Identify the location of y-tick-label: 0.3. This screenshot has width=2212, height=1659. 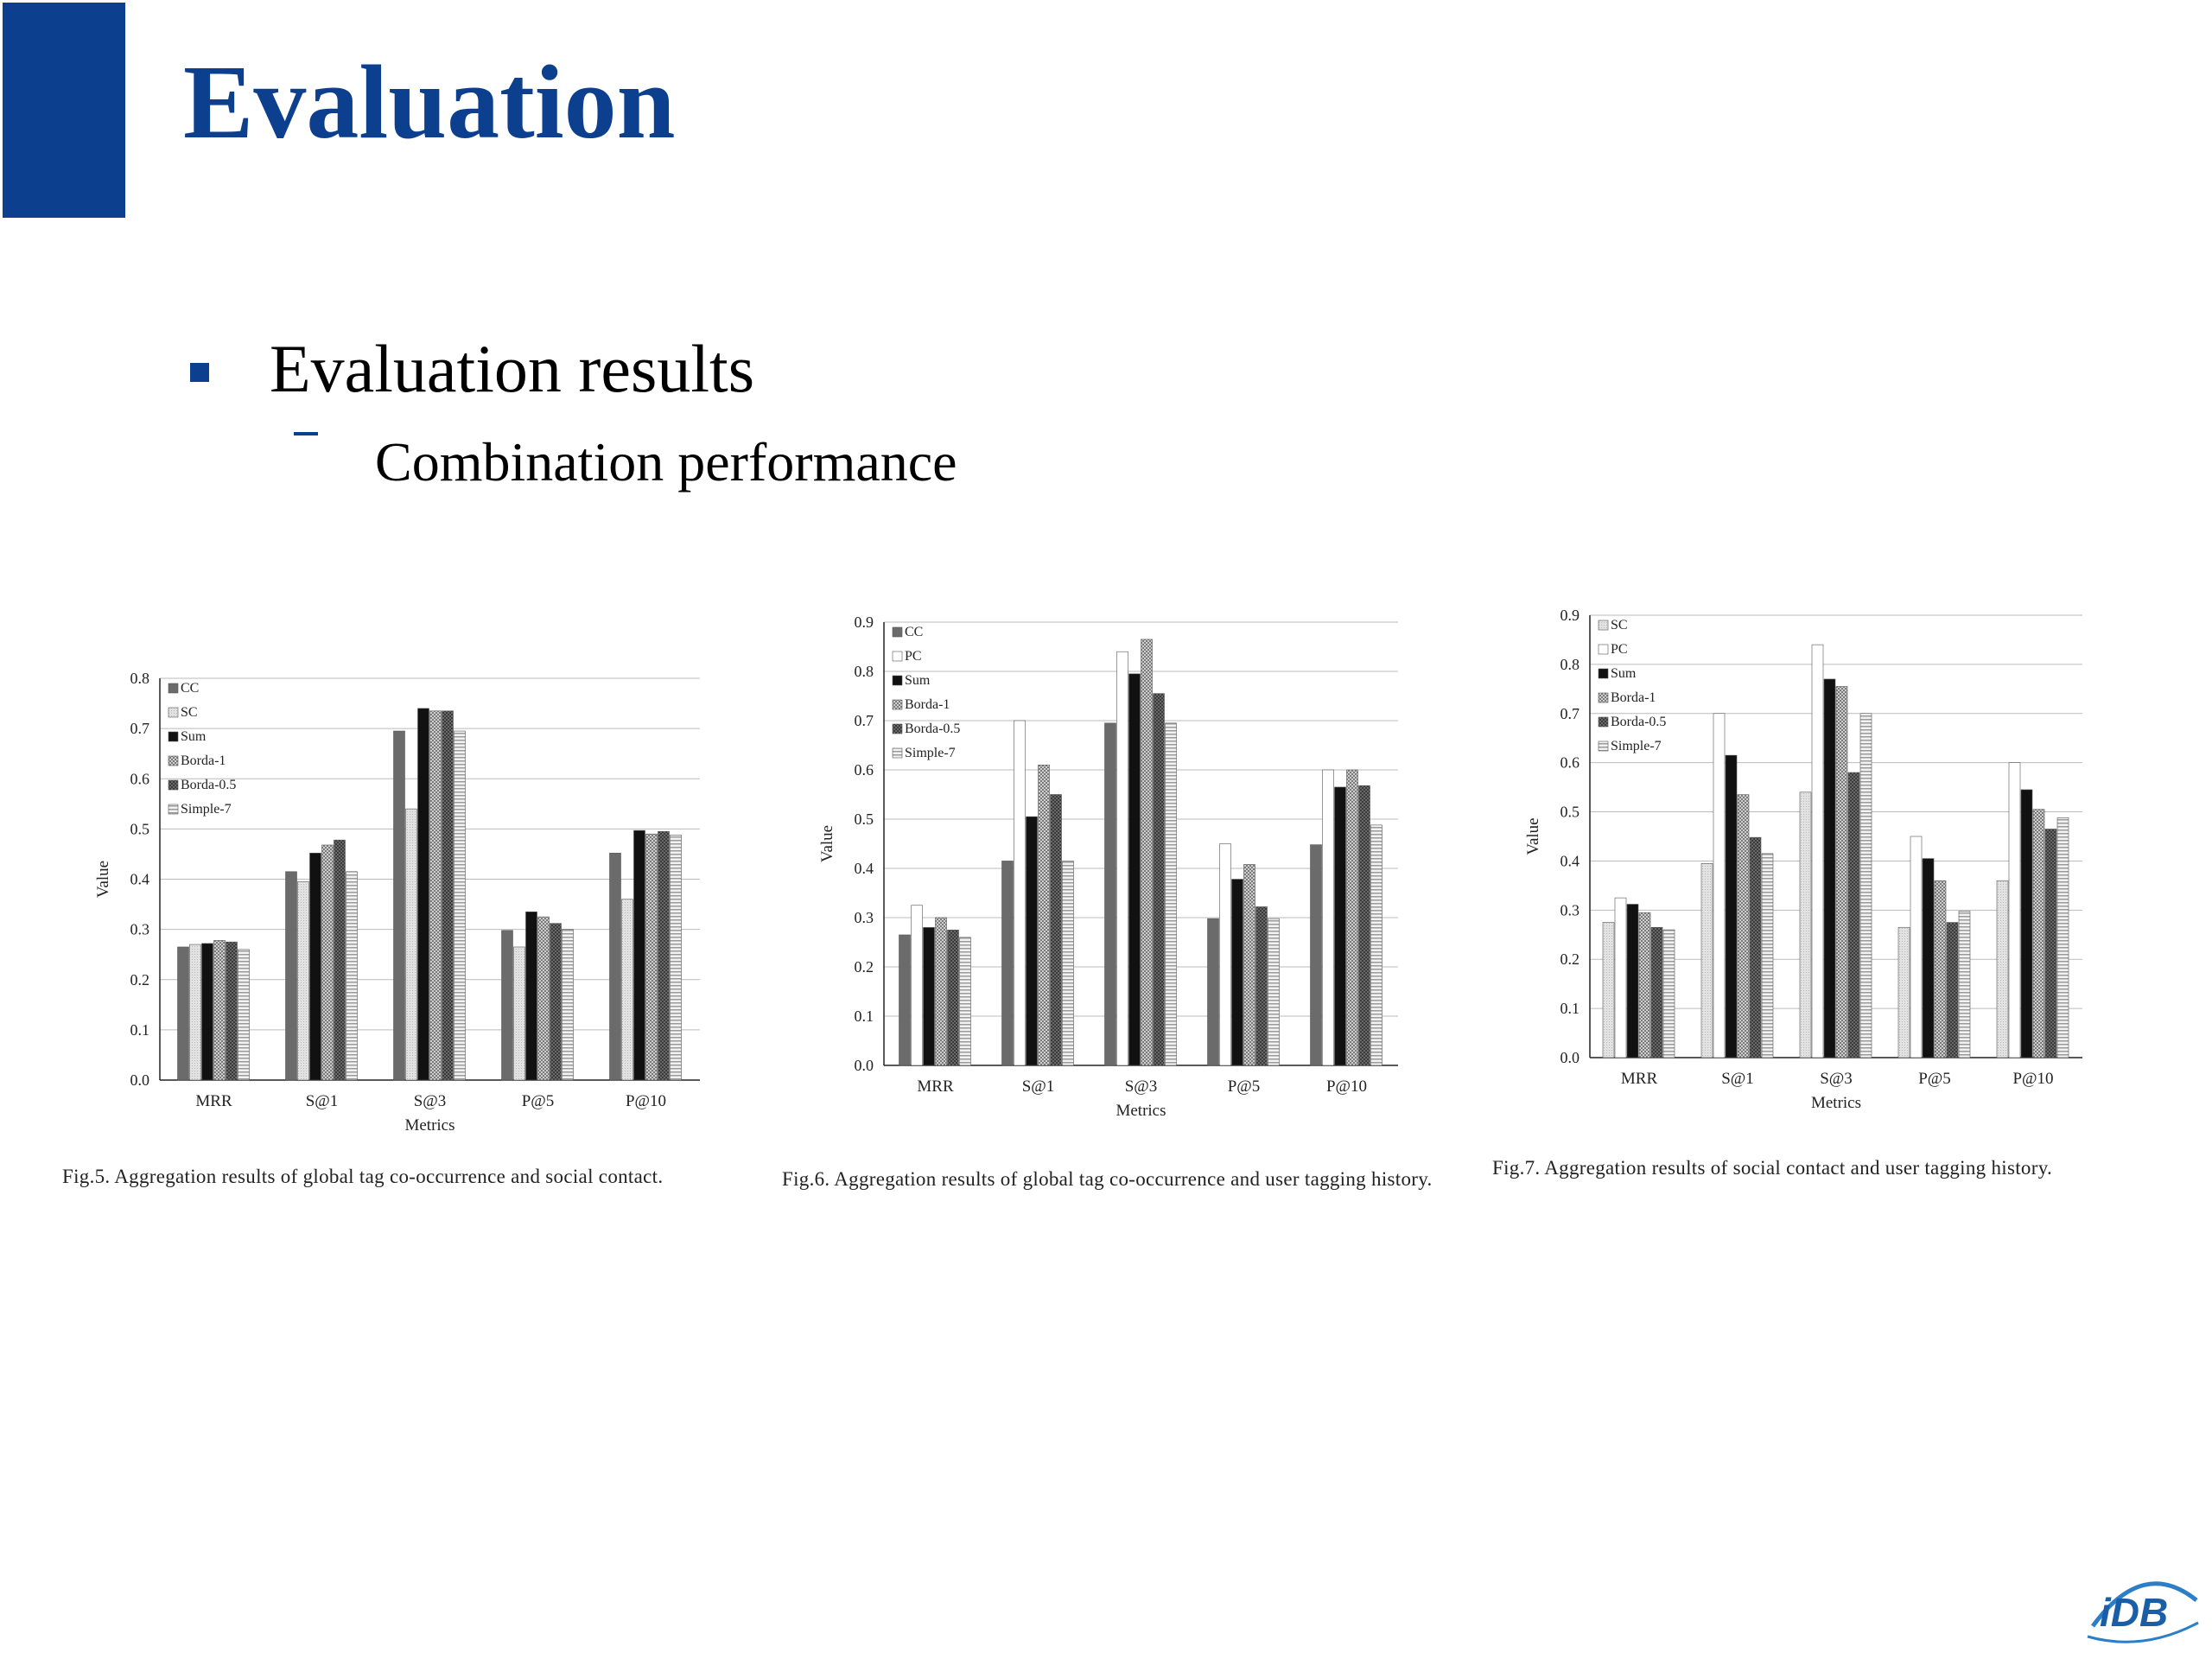
(1570, 909).